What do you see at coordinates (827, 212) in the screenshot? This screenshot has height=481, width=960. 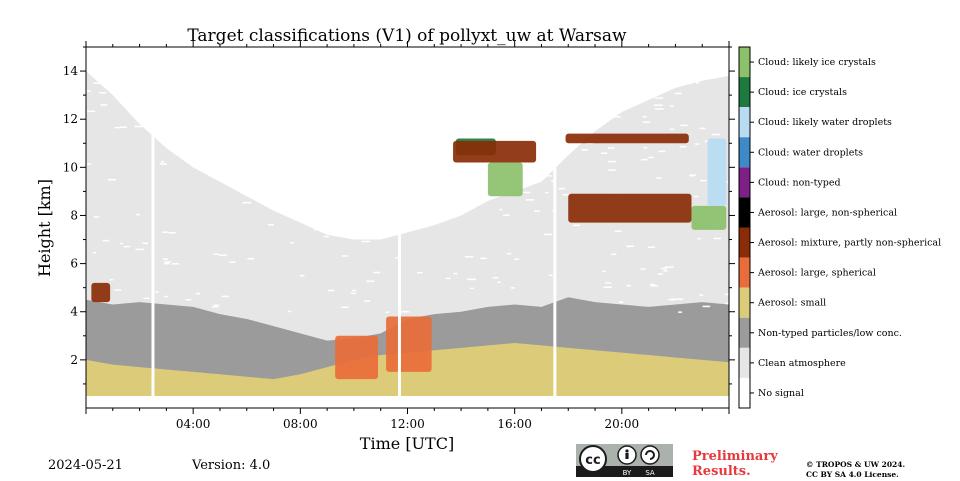 I see `legend-label: Aerosol: large, non-spherical` at bounding box center [827, 212].